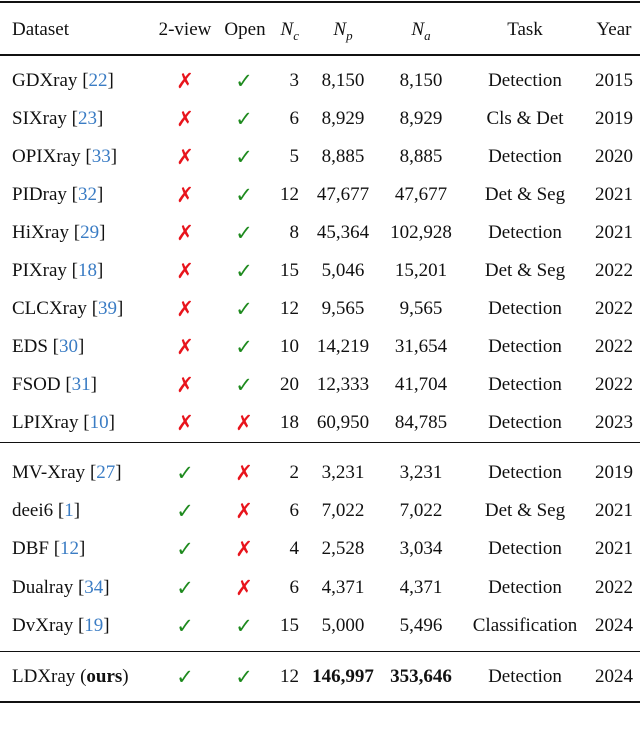  What do you see at coordinates (320, 81) in the screenshot?
I see `table-row: GDXray [22] ✗ ✓ 3 8,150 8,150 Detection 2015` at bounding box center [320, 81].